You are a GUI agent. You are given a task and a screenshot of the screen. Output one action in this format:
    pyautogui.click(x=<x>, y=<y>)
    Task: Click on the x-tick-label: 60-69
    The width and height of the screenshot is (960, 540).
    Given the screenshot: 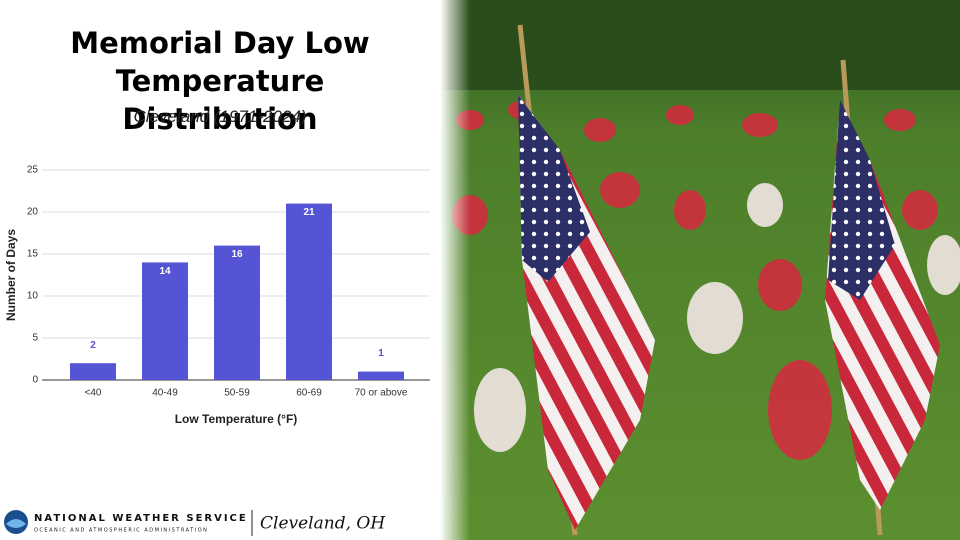 What is the action you would take?
    pyautogui.click(x=309, y=393)
    